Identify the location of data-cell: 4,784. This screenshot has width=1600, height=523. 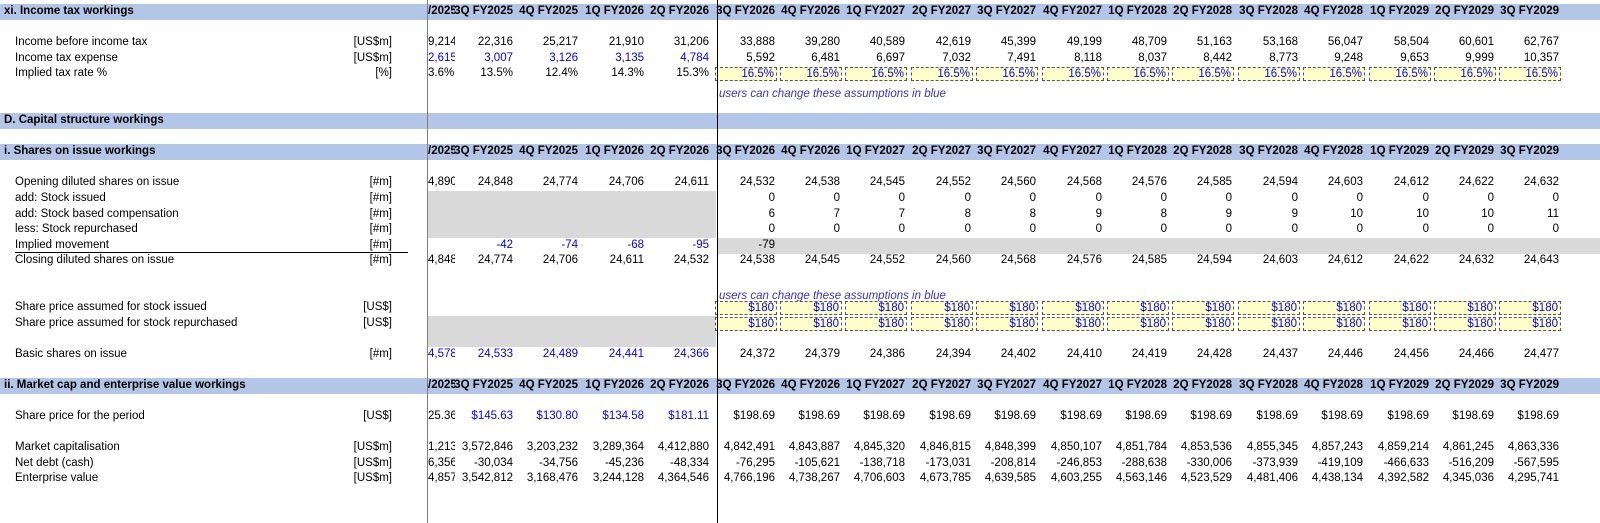
(694, 58).